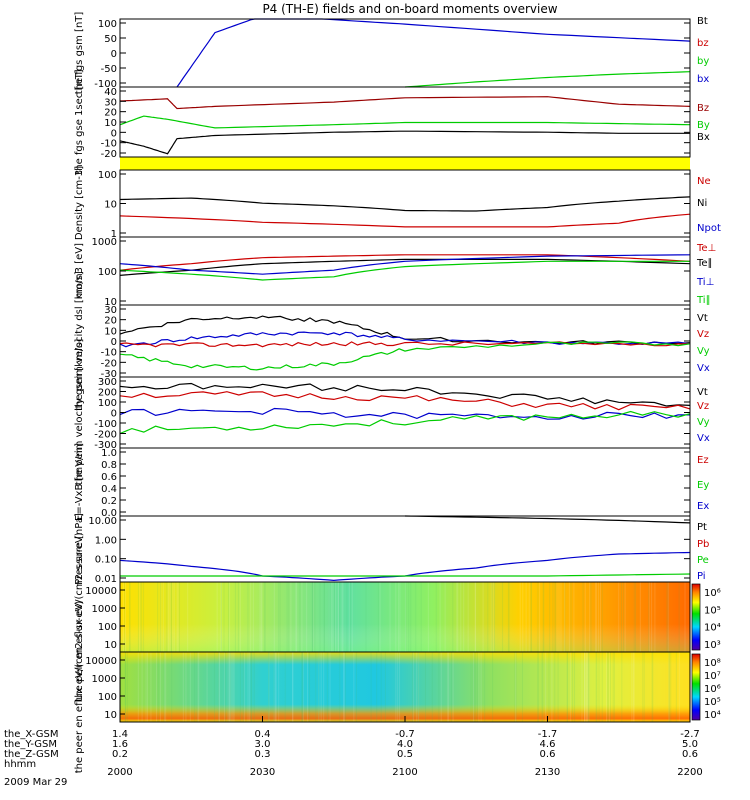 This screenshot has width=750, height=800. Describe the element at coordinates (405, 204) in the screenshot. I see `series-Ni` at that location.